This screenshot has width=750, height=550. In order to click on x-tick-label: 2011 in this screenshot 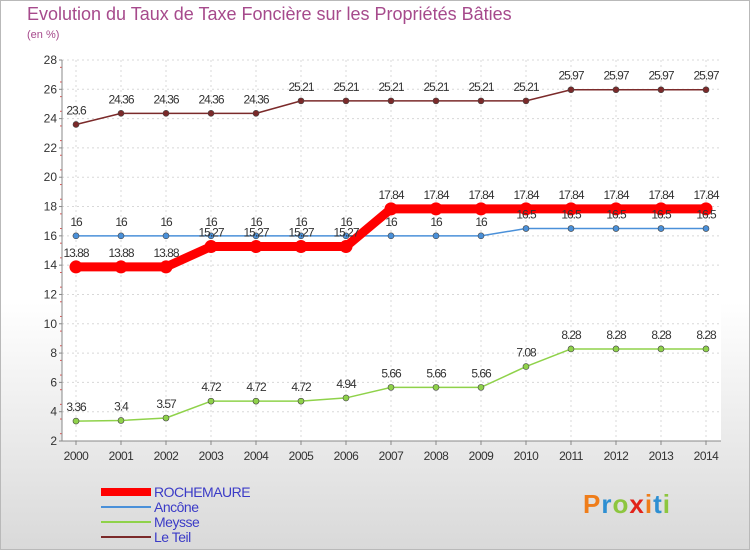, I will do `click(571, 456)`.